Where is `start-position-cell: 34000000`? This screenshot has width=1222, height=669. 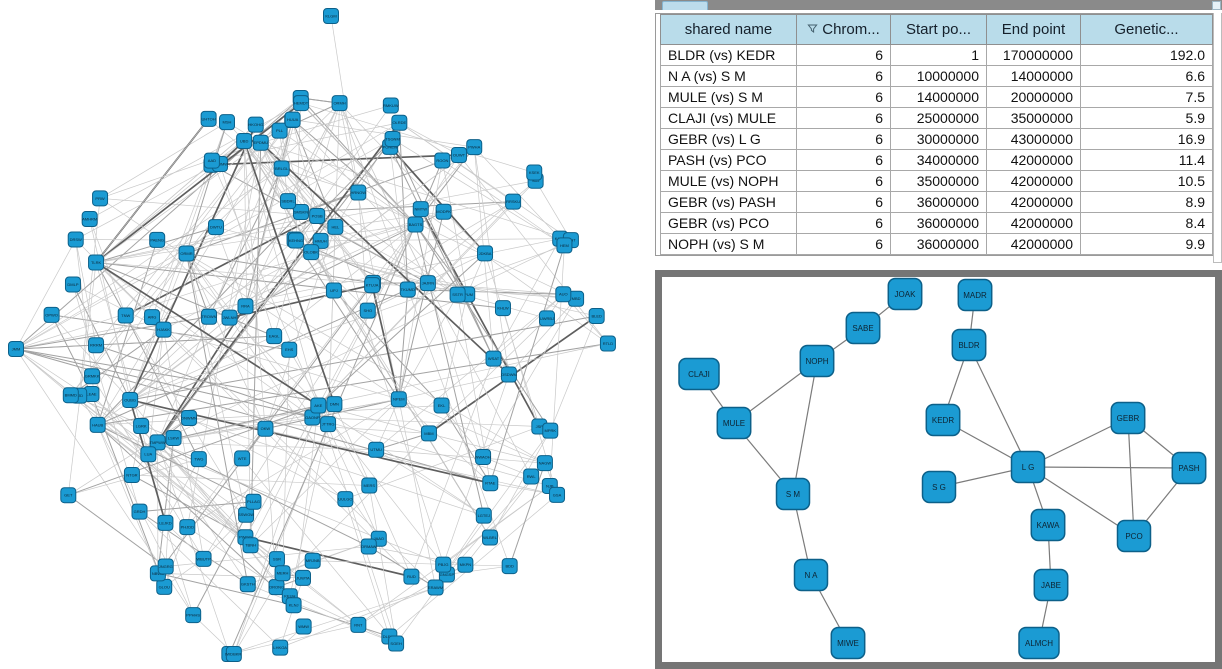 start-position-cell: 34000000 is located at coordinates (938, 160).